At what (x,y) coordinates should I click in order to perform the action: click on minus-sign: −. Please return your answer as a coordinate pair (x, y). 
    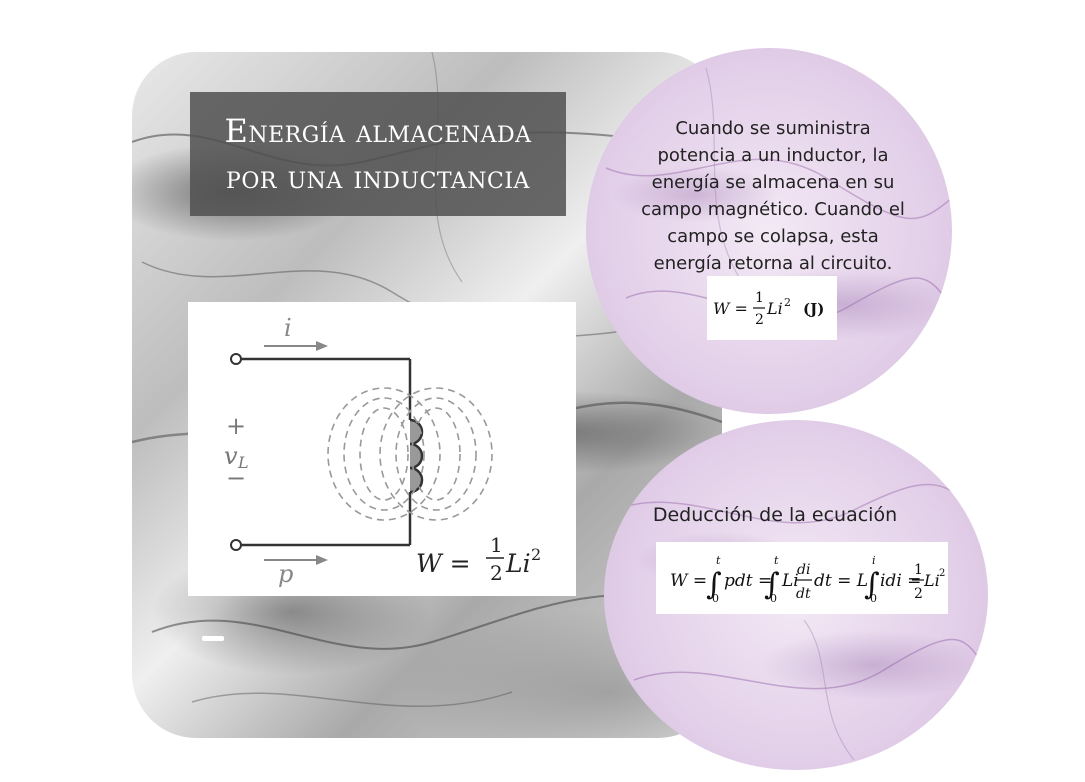
    Looking at the image, I should click on (236, 478).